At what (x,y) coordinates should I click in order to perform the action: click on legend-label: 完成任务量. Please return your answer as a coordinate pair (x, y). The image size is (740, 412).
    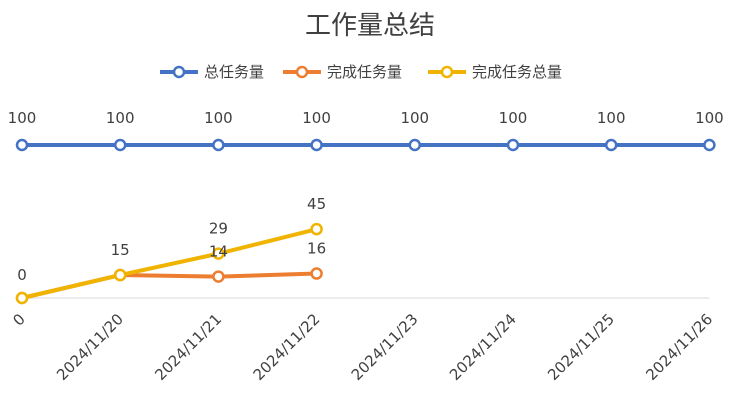
    Looking at the image, I should click on (364, 72).